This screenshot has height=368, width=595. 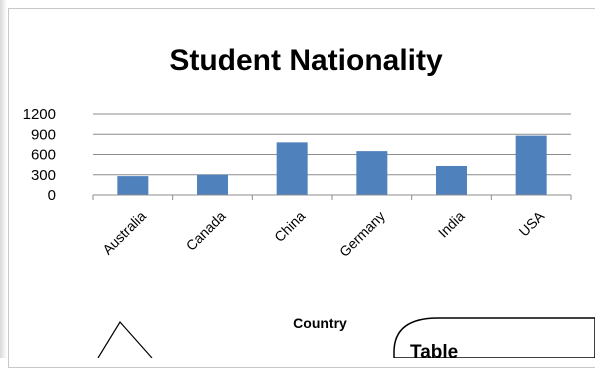 What do you see at coordinates (43, 155) in the screenshot?
I see `y-tick-label: 600` at bounding box center [43, 155].